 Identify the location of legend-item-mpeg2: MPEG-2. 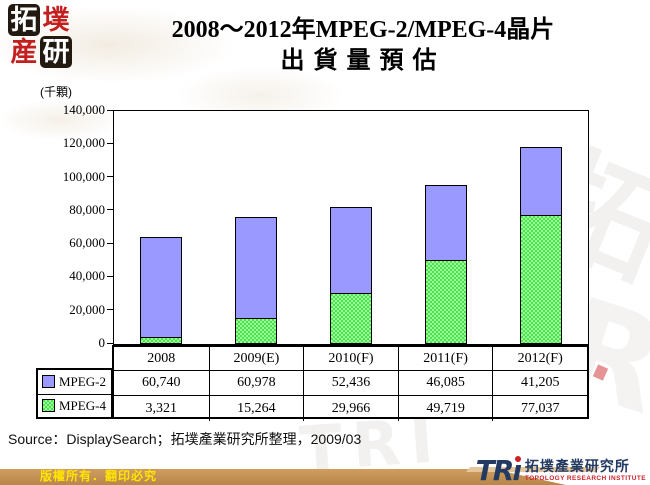
(74, 382).